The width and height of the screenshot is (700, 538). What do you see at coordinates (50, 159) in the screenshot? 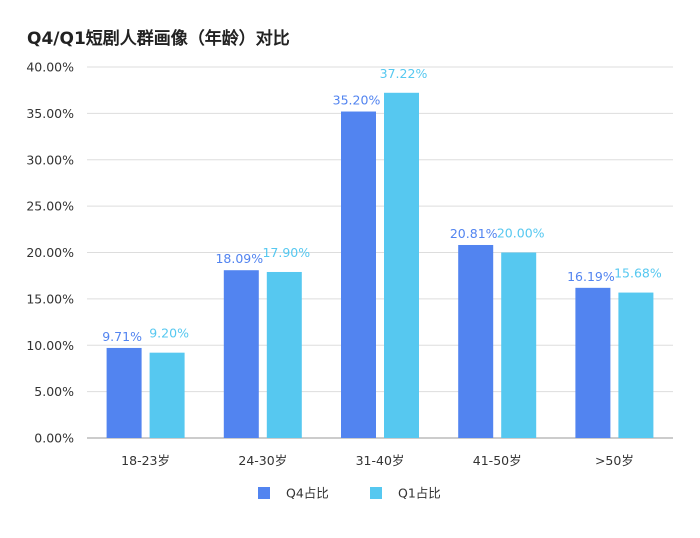
I see `y-tick-label: 30.00%` at bounding box center [50, 159].